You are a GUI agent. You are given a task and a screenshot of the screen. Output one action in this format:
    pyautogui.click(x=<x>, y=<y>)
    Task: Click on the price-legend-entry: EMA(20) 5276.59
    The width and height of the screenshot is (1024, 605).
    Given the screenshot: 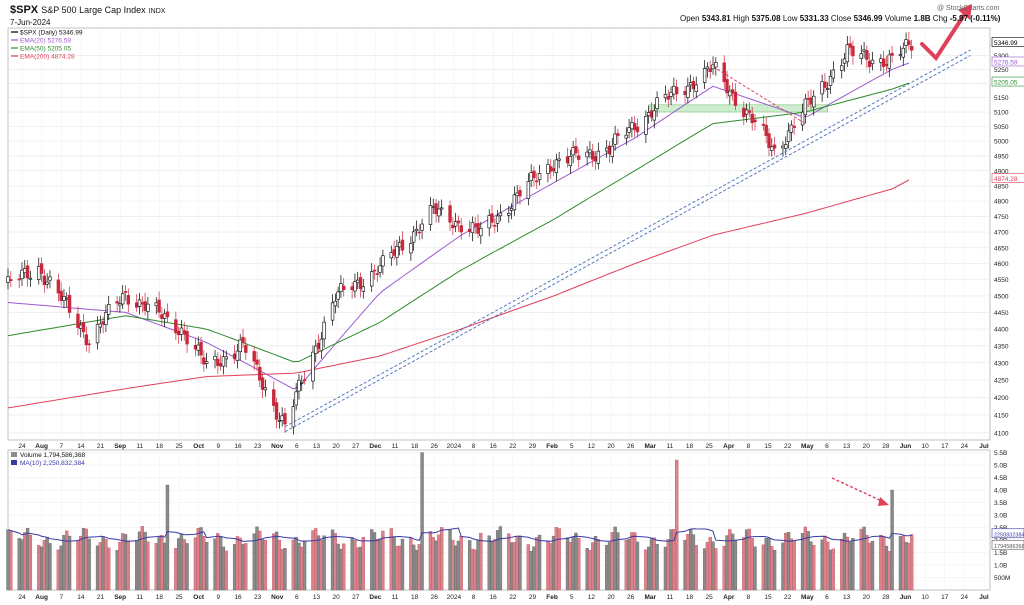 What is the action you would take?
    pyautogui.click(x=45, y=41)
    